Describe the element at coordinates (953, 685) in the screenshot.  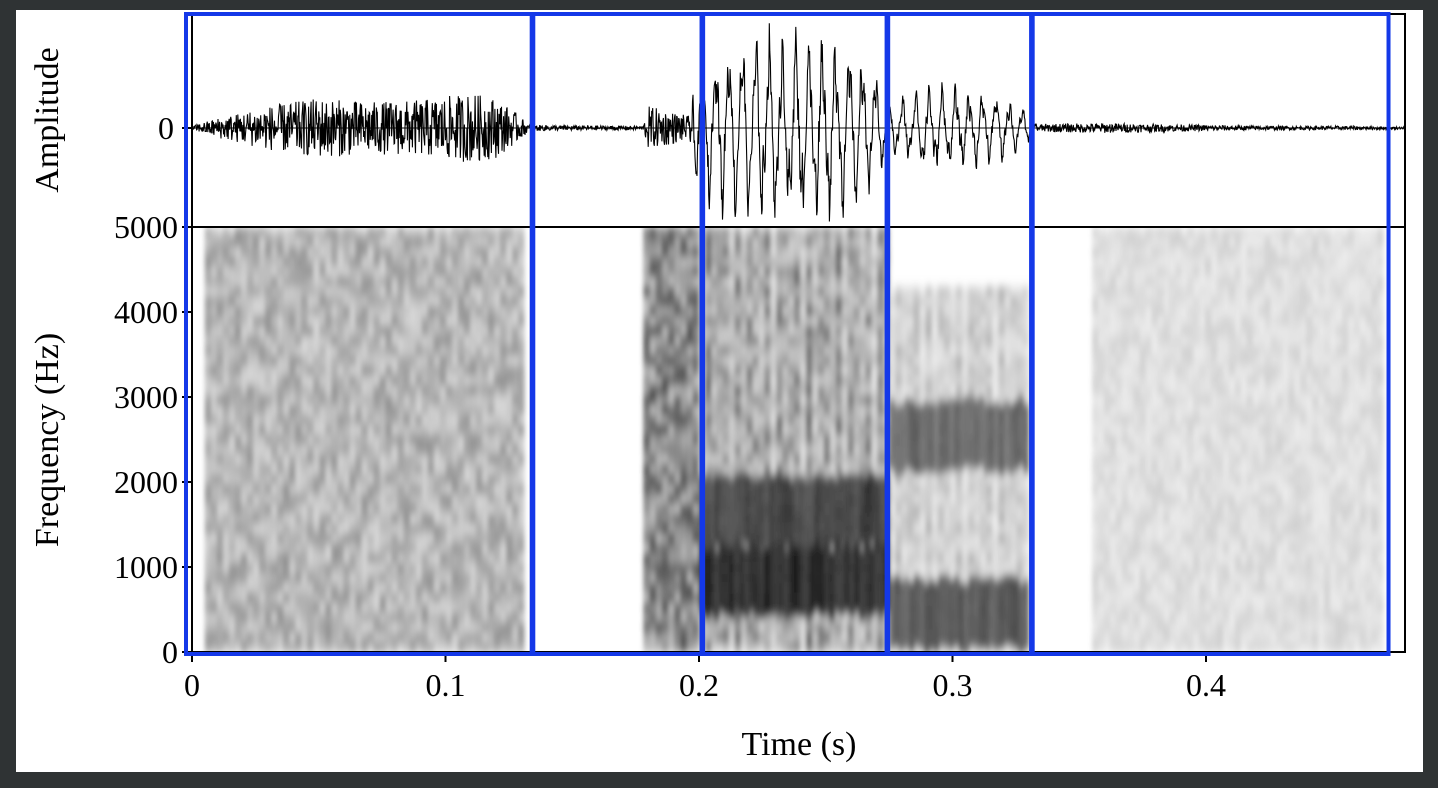
I see `time-tick-label: 0.3` at that location.